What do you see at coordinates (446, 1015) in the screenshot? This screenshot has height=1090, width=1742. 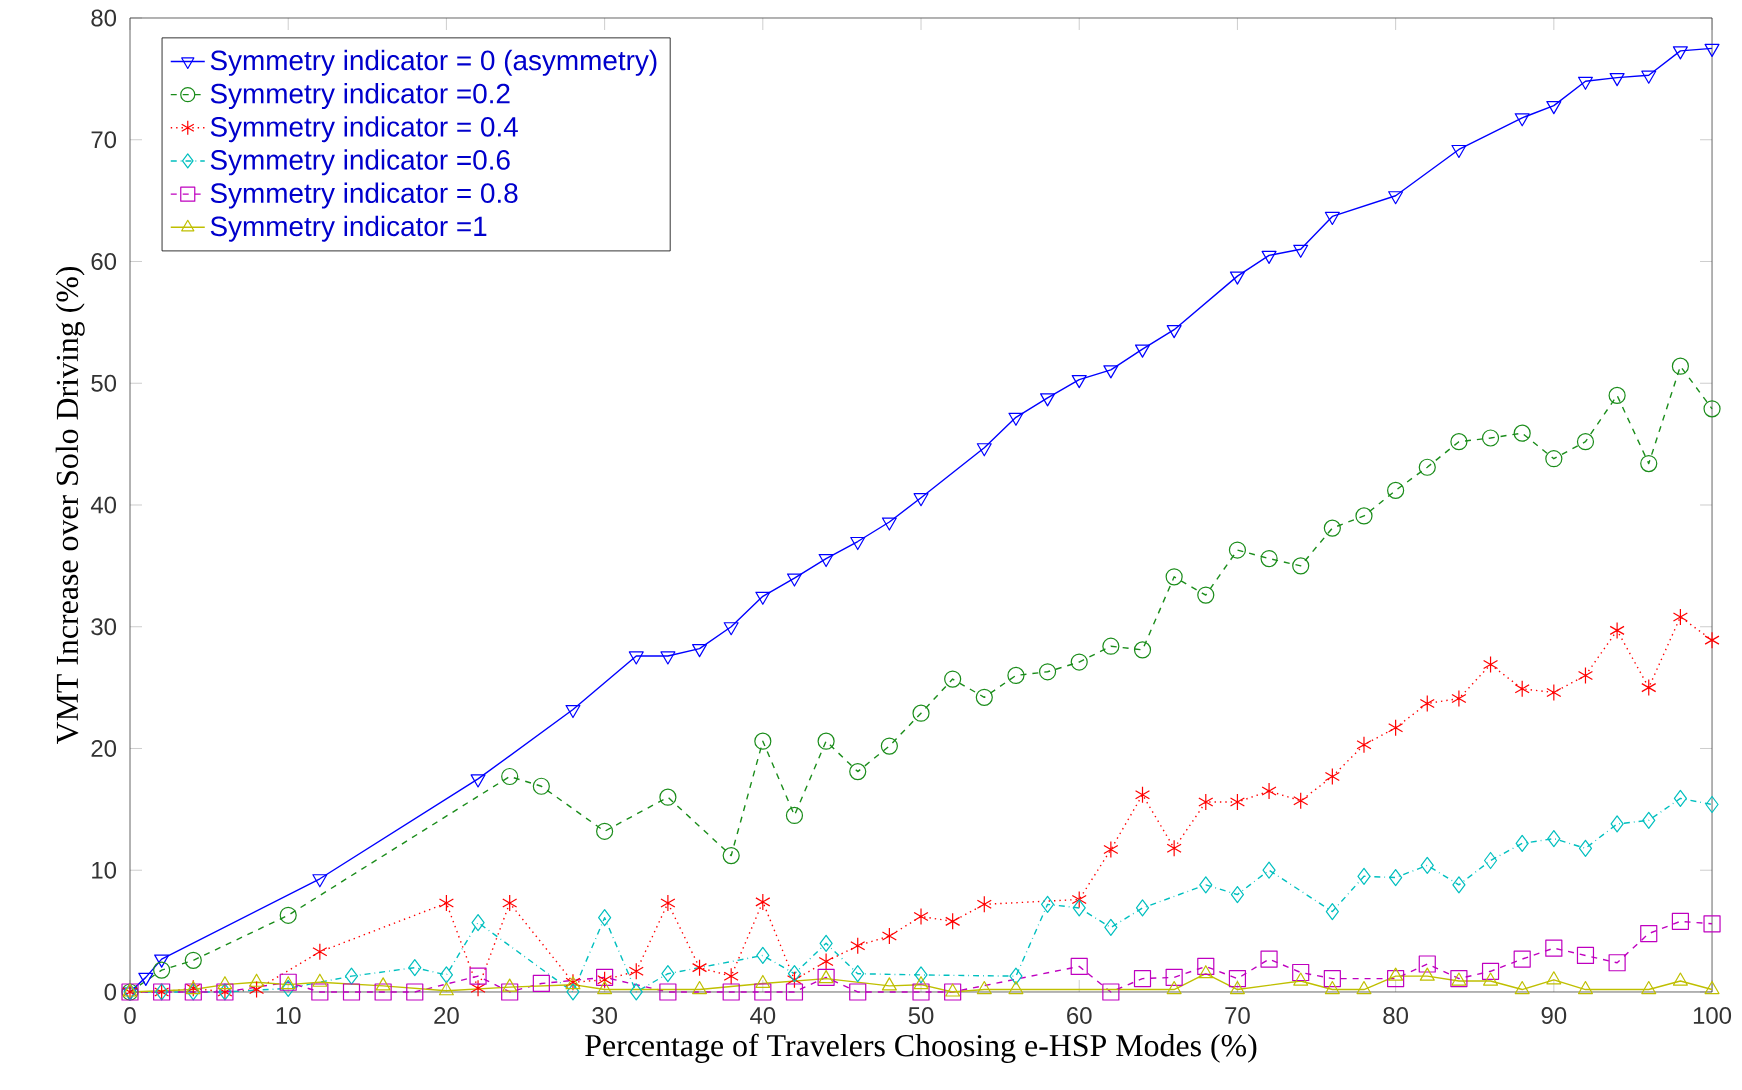 I see `x-tick-label: 20` at bounding box center [446, 1015].